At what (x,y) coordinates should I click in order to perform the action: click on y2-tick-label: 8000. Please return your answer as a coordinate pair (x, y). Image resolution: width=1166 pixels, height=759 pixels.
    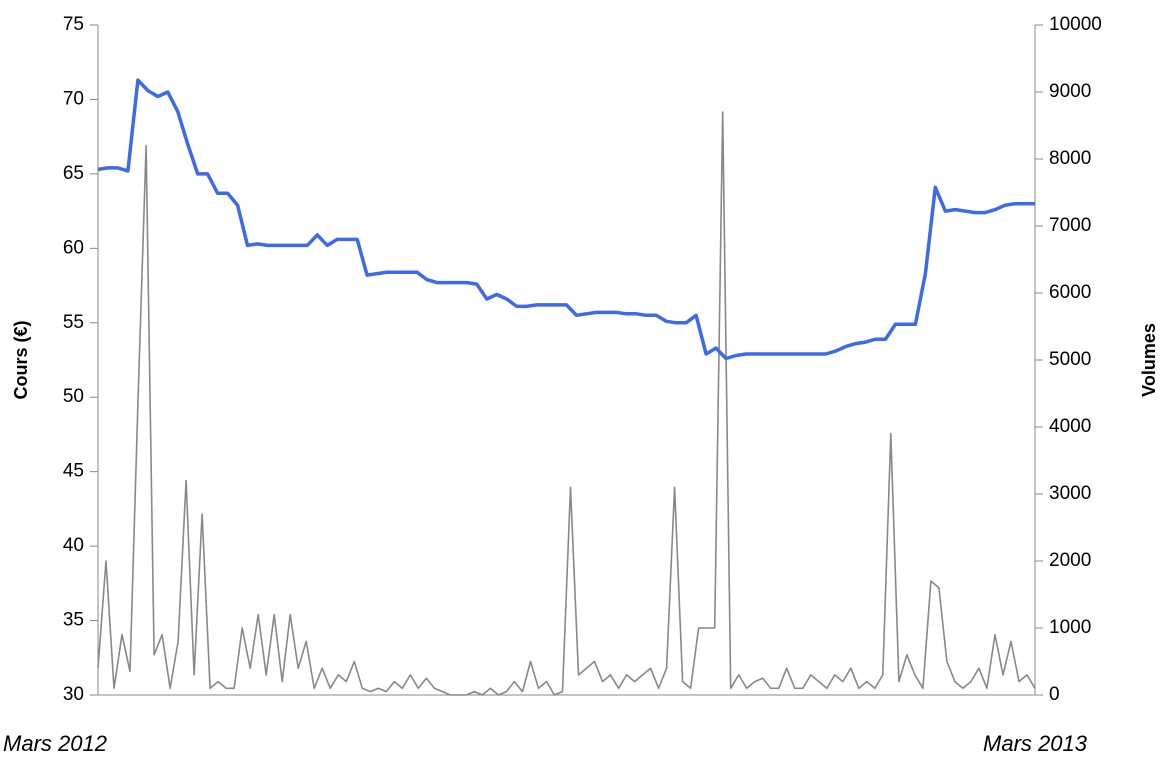
    Looking at the image, I should click on (1070, 158).